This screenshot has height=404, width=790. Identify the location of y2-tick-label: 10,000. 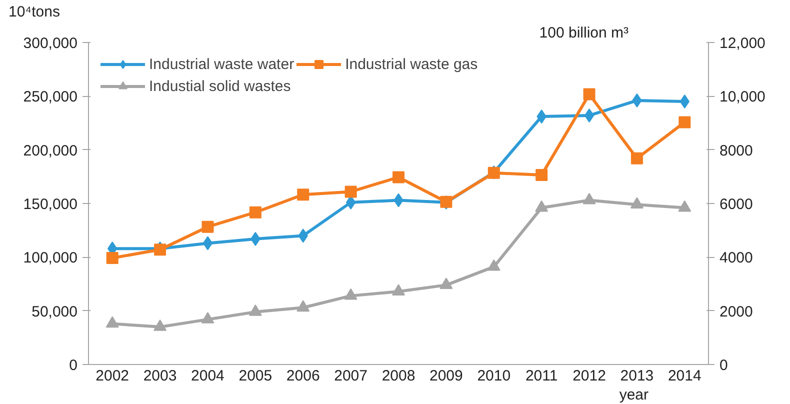
(743, 97).